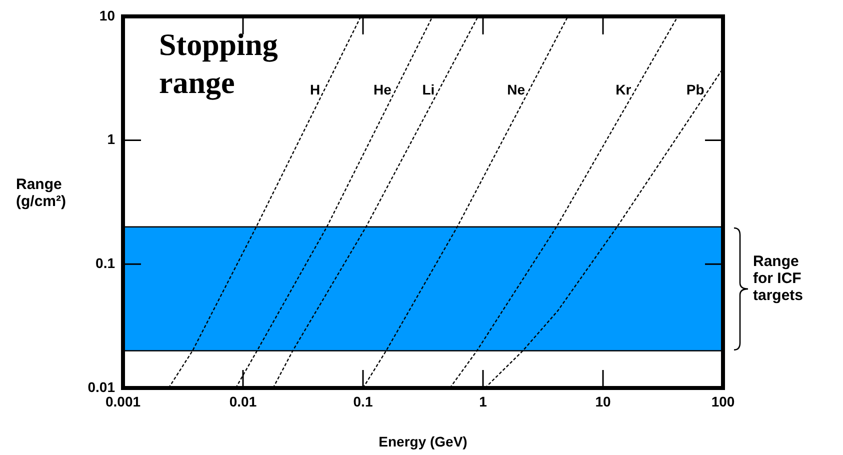 This screenshot has width=843, height=455. What do you see at coordinates (603, 401) in the screenshot?
I see `x-tick-label: 10` at bounding box center [603, 401].